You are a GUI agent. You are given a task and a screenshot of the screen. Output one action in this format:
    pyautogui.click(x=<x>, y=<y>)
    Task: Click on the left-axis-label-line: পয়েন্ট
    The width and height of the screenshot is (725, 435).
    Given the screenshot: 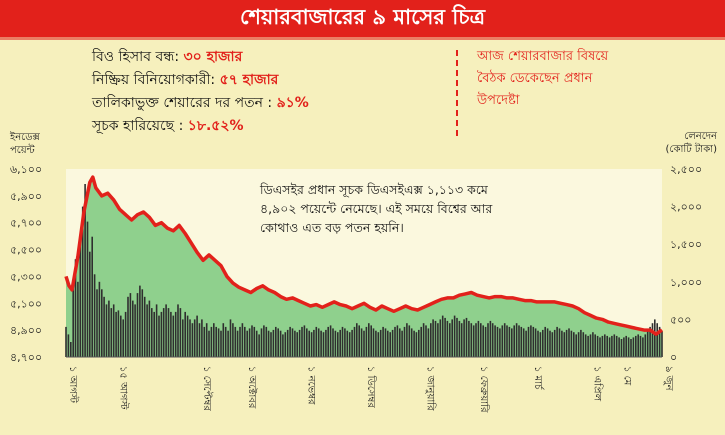 What is the action you would take?
    pyautogui.click(x=22, y=150)
    